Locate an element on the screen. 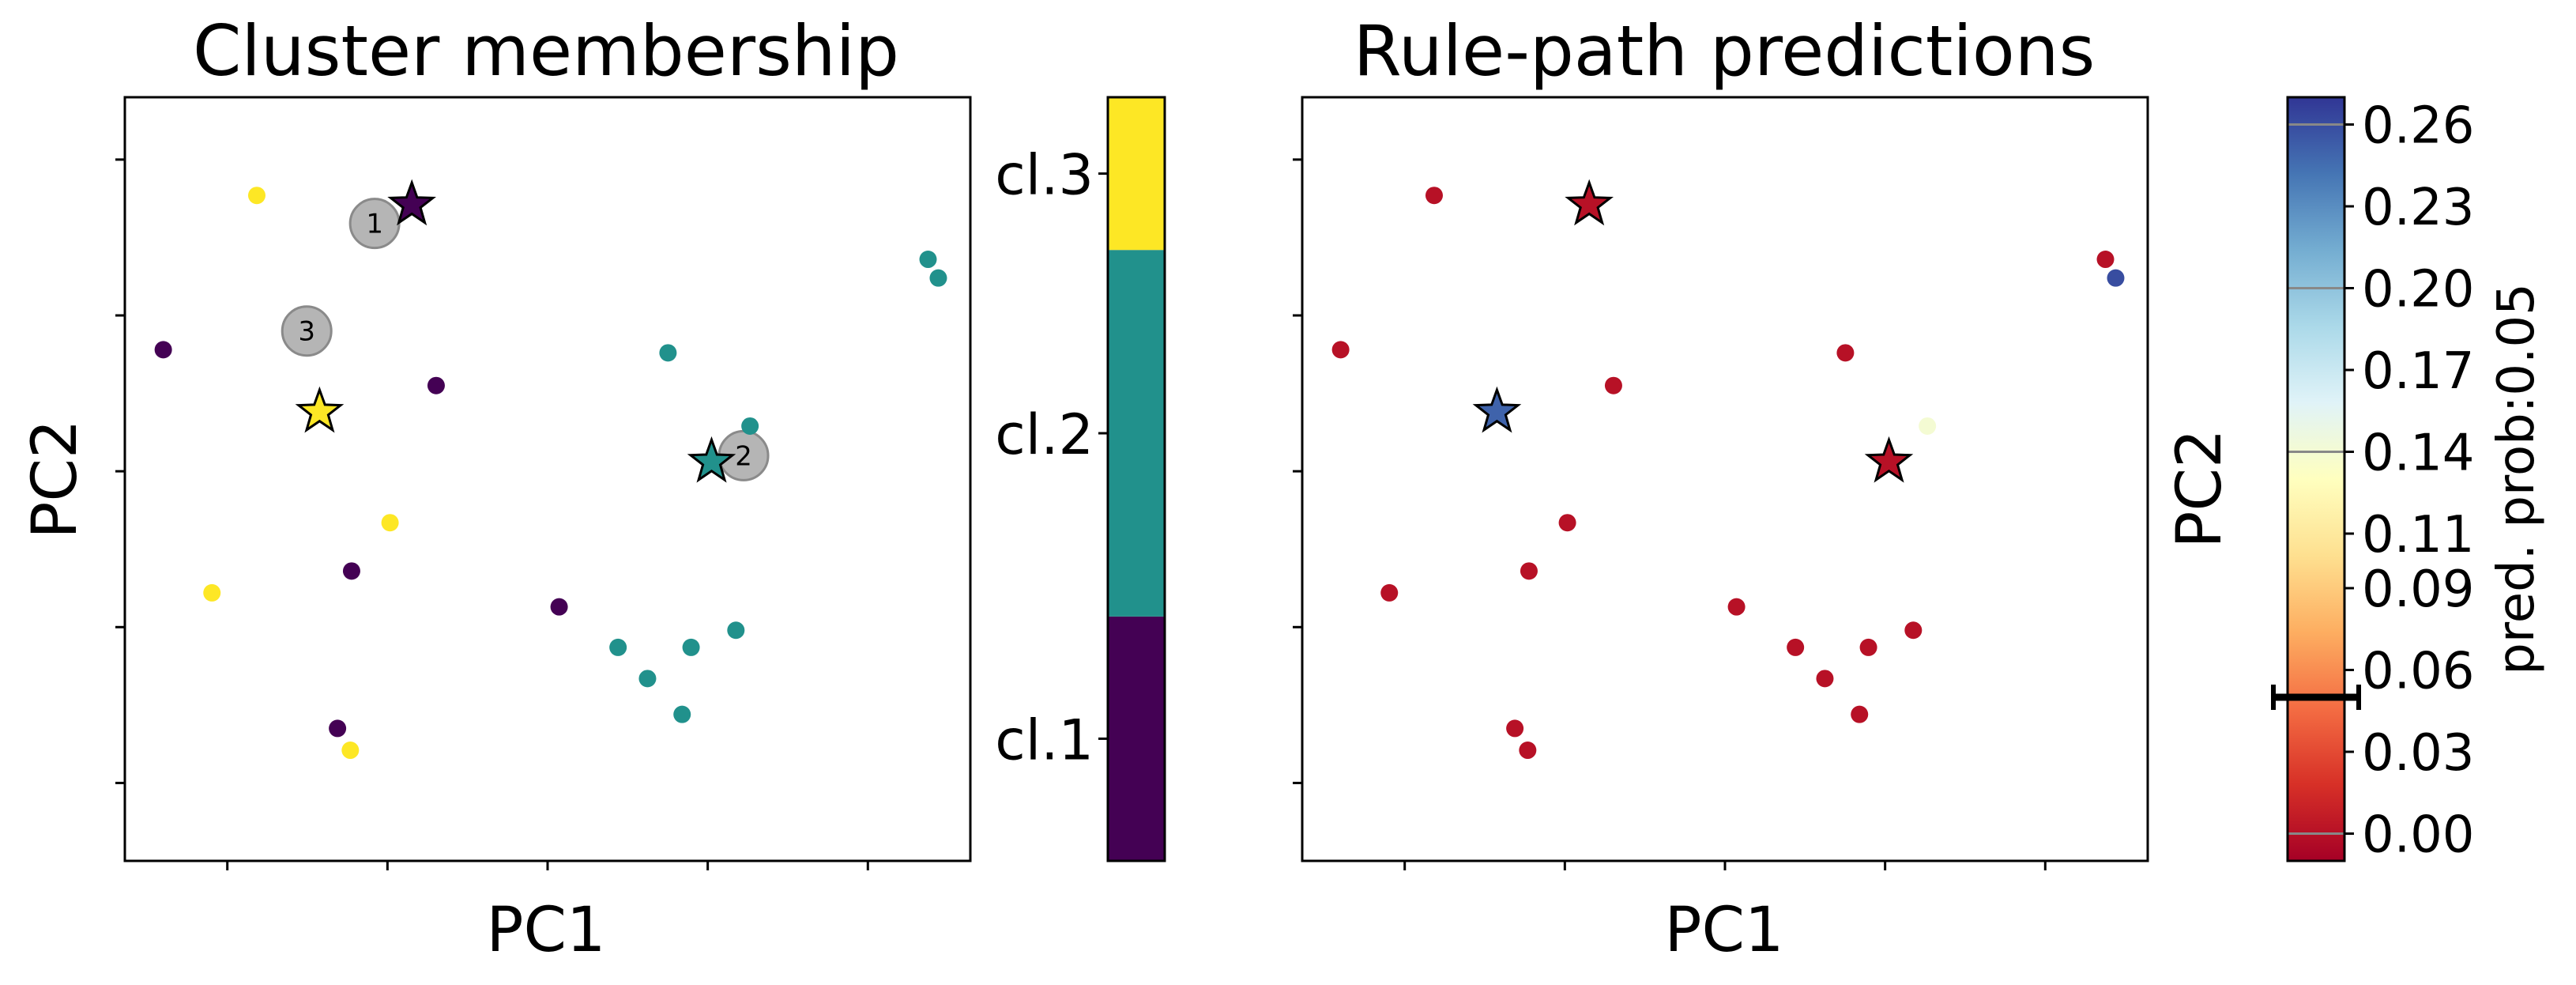 The height and width of the screenshot is (985, 2576). cluster-annotation-label: 1 is located at coordinates (374, 224).